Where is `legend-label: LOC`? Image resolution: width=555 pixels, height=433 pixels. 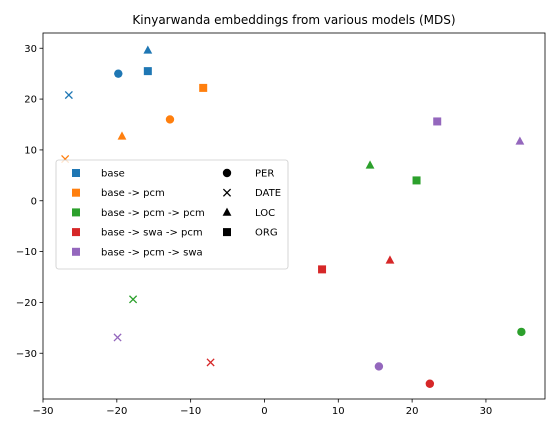
legend-label: LOC is located at coordinates (265, 213).